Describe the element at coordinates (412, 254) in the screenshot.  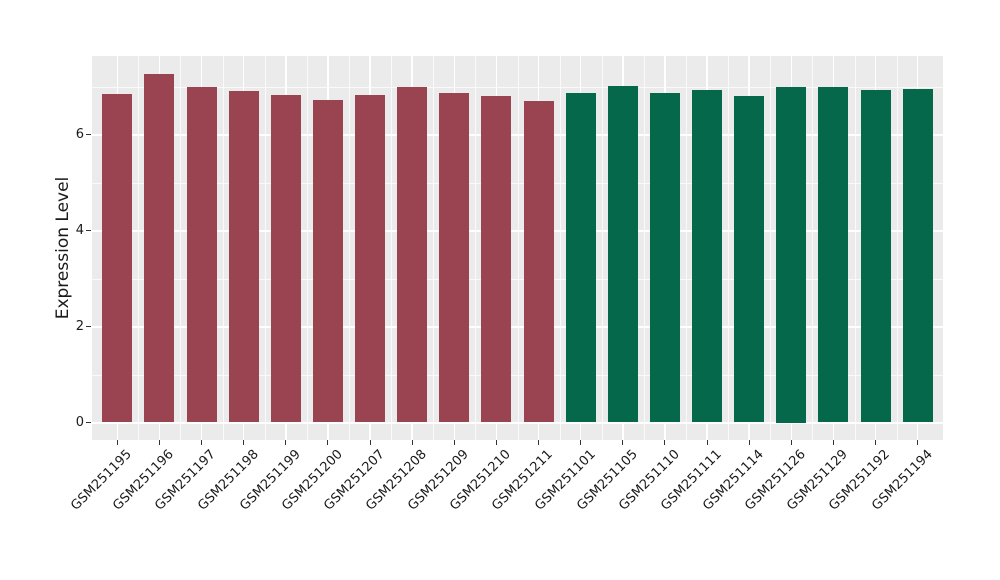
I see `bar-GSM251208` at that location.